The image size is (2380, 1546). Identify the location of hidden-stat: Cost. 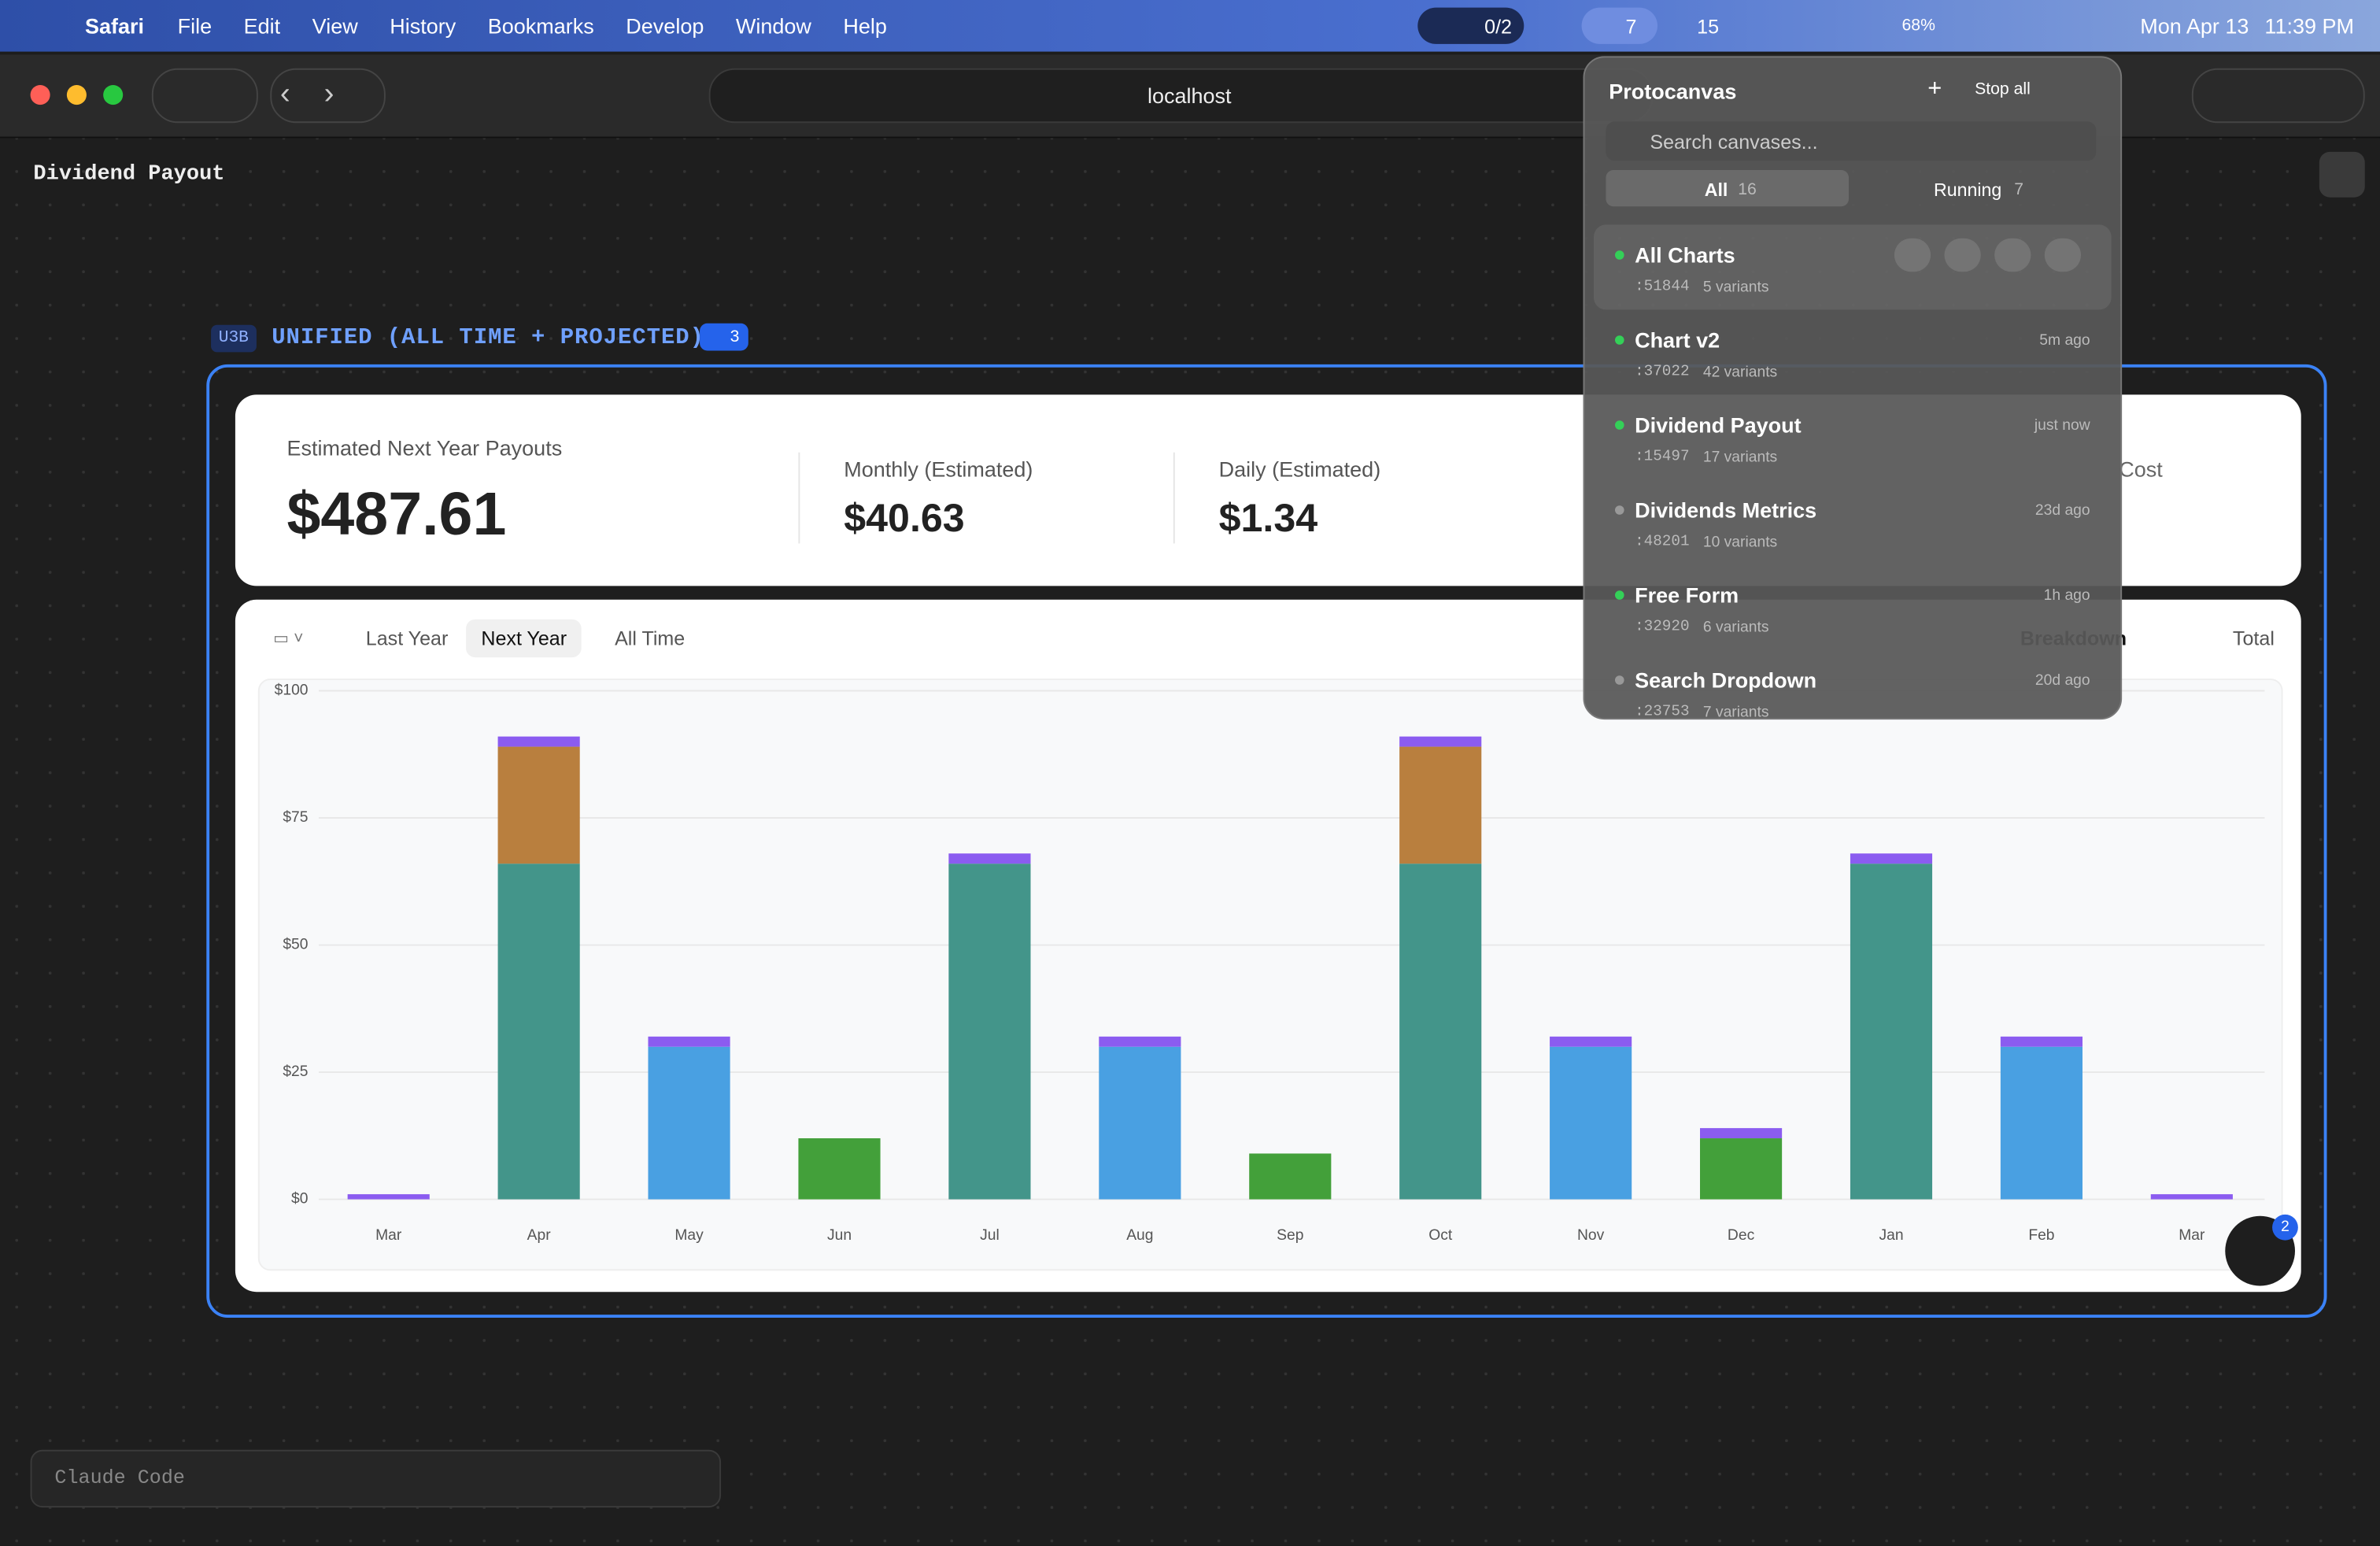
(2141, 469).